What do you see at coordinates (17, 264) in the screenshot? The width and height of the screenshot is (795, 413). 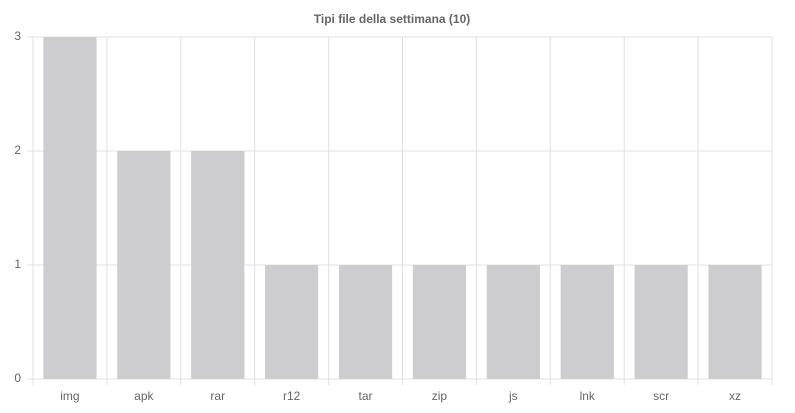 I see `y-tick-label: 1` at bounding box center [17, 264].